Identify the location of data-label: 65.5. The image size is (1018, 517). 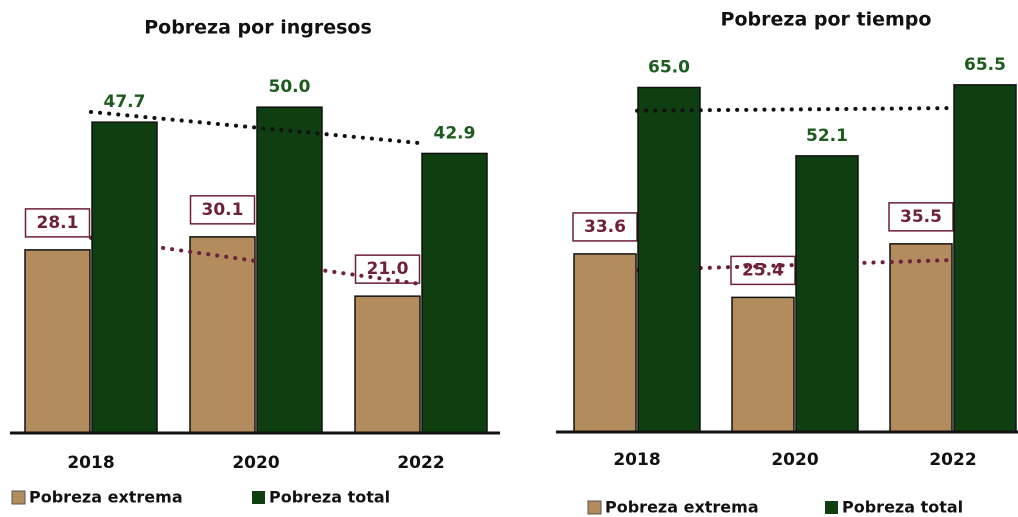
(985, 65).